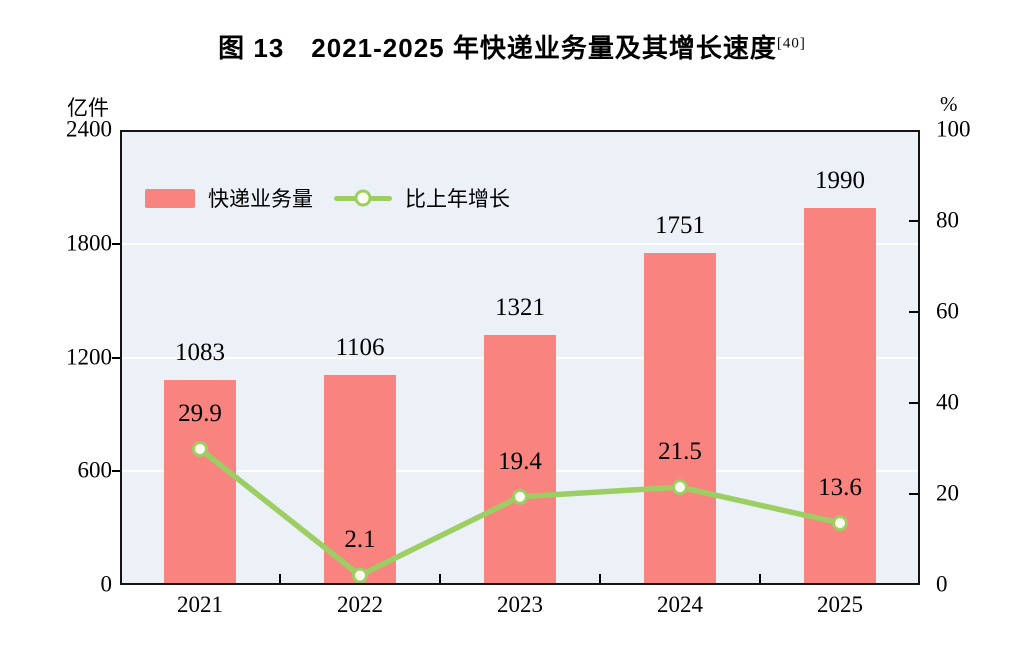  I want to click on legend-label-bar-series: 快递业务量, so click(260, 199).